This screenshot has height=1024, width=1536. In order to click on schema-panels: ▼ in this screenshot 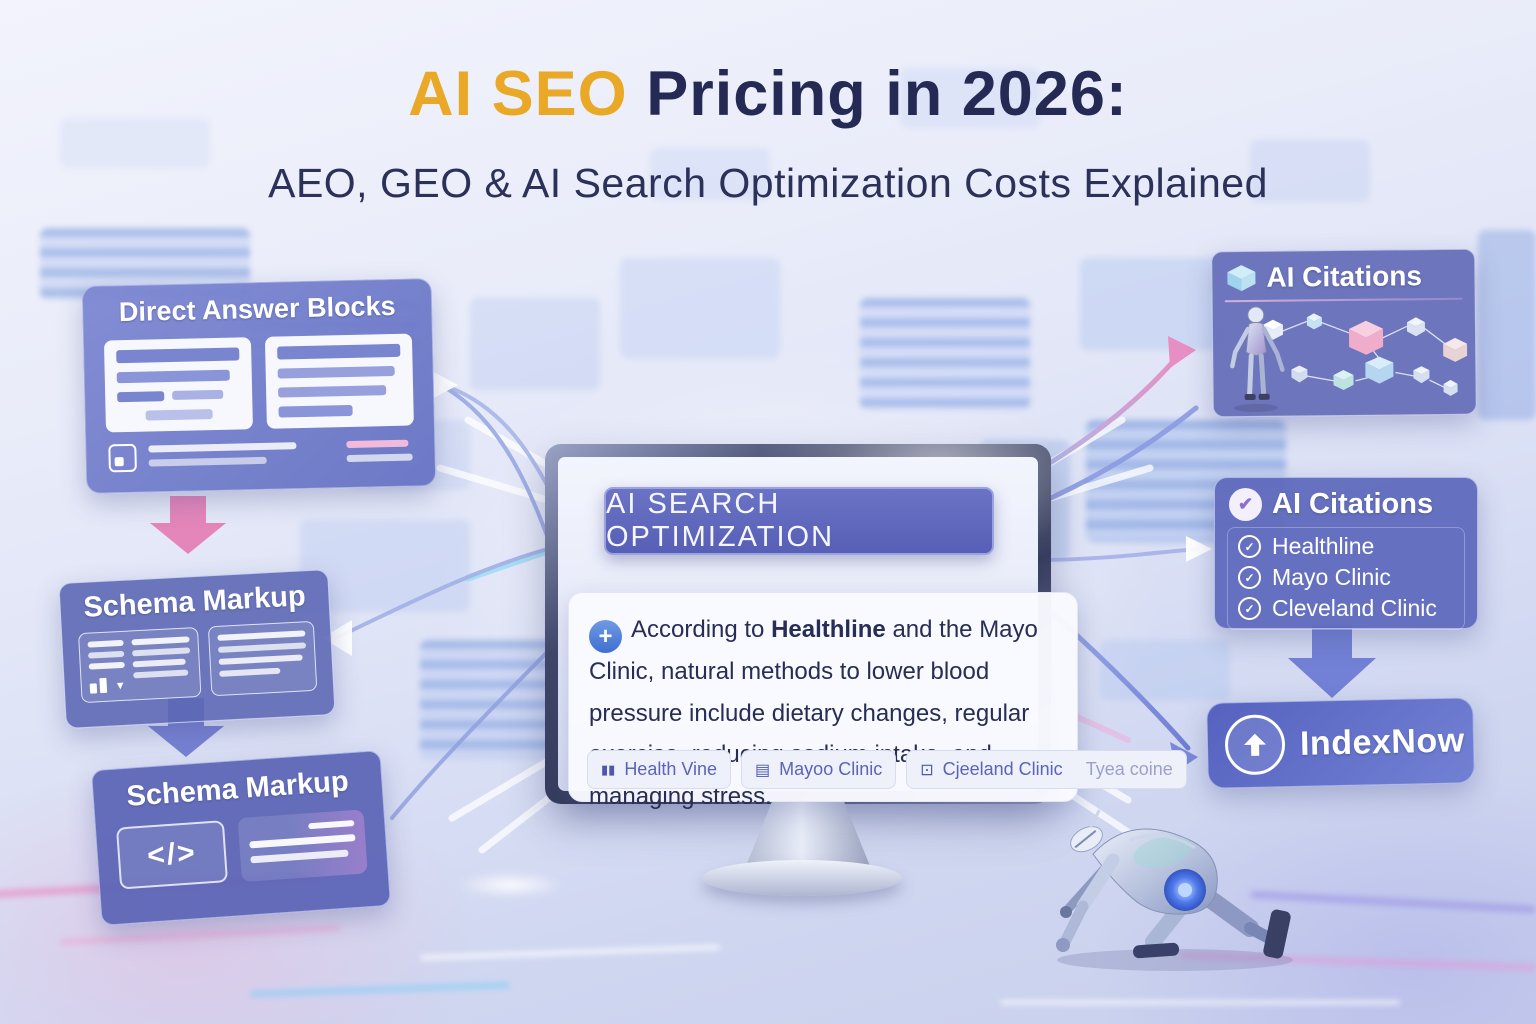, I will do `click(198, 662)`.